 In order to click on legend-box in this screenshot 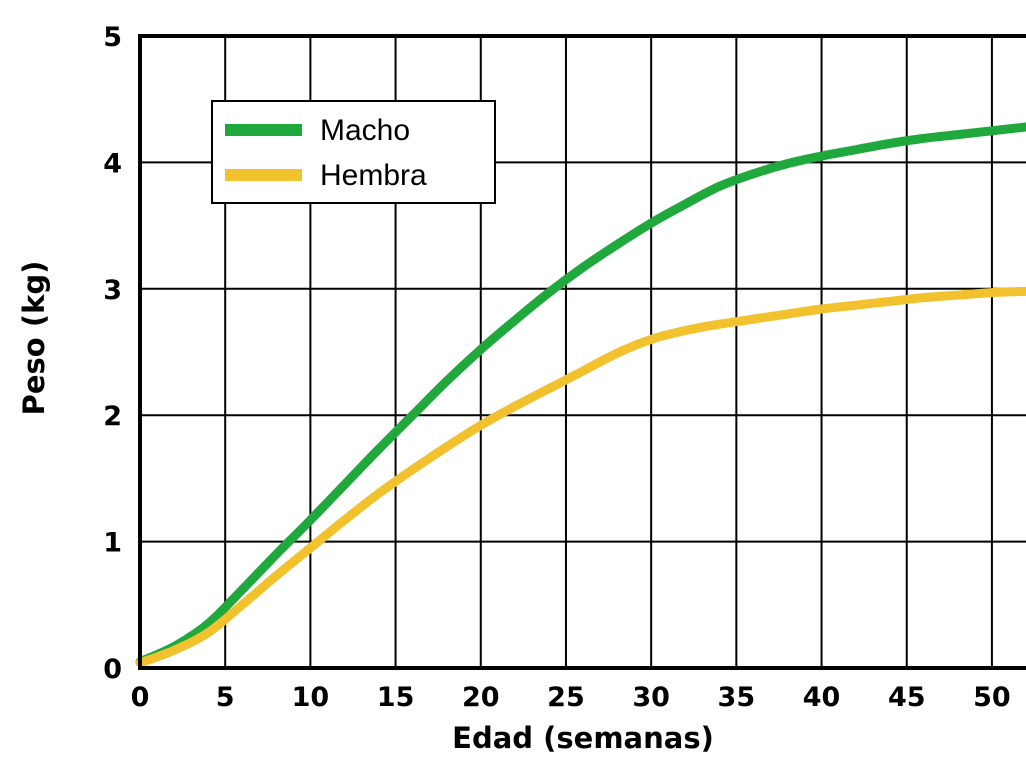, I will do `click(353, 152)`.